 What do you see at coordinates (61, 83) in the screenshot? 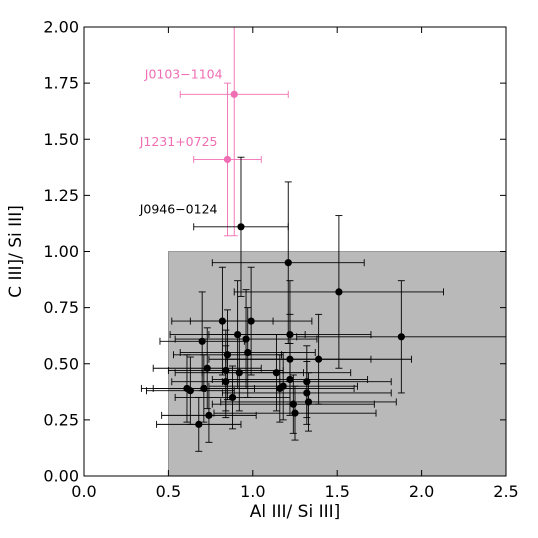
I see `y-tick-label: 1.75` at bounding box center [61, 83].